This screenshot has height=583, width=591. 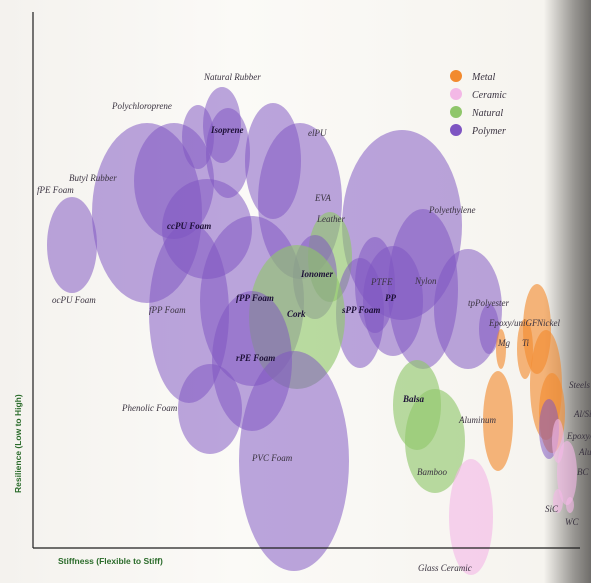 I want to click on label-wc-36: WC, so click(x=572, y=522).